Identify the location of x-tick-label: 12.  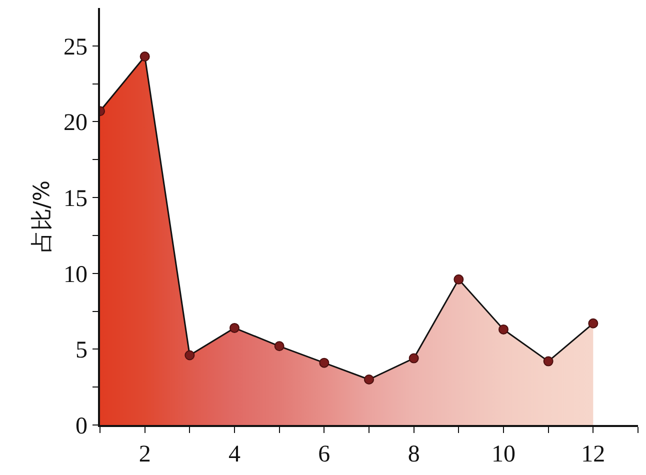
(593, 455).